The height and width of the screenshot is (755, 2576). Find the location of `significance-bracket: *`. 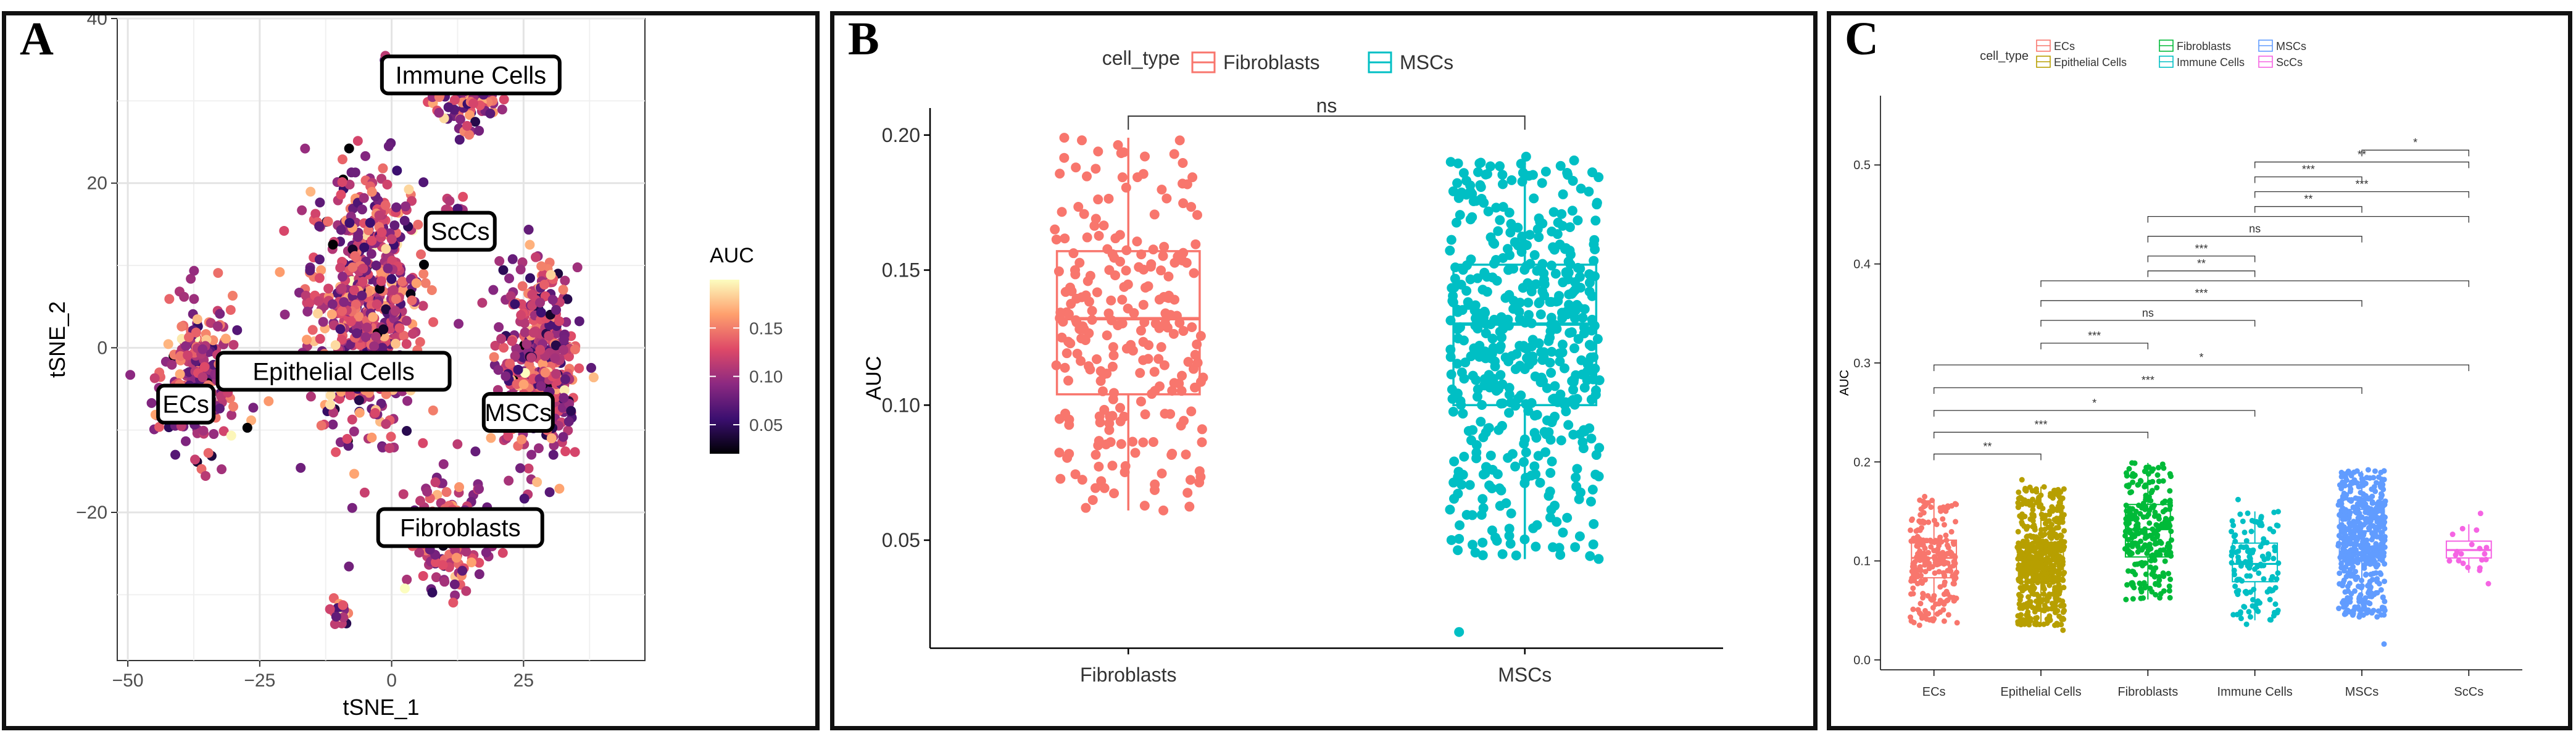

significance-bracket: * is located at coordinates (2095, 407).